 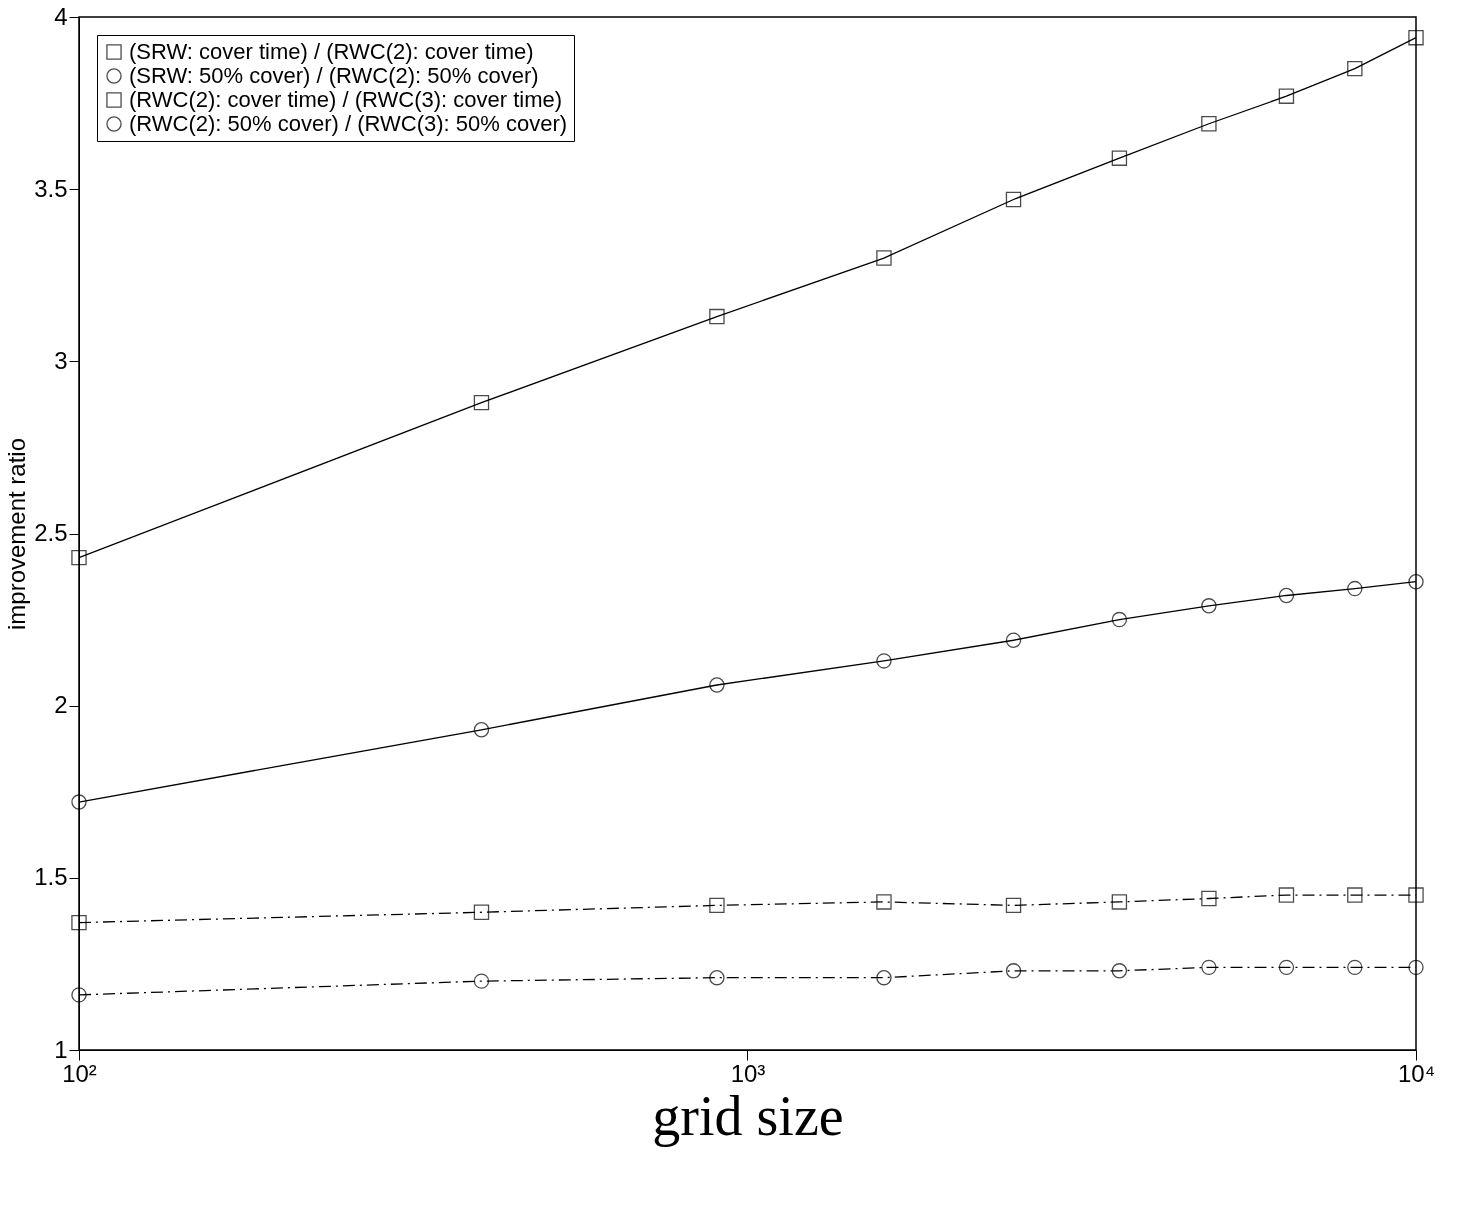 I want to click on y-axis-title: improvement ratio, so click(x=17, y=534).